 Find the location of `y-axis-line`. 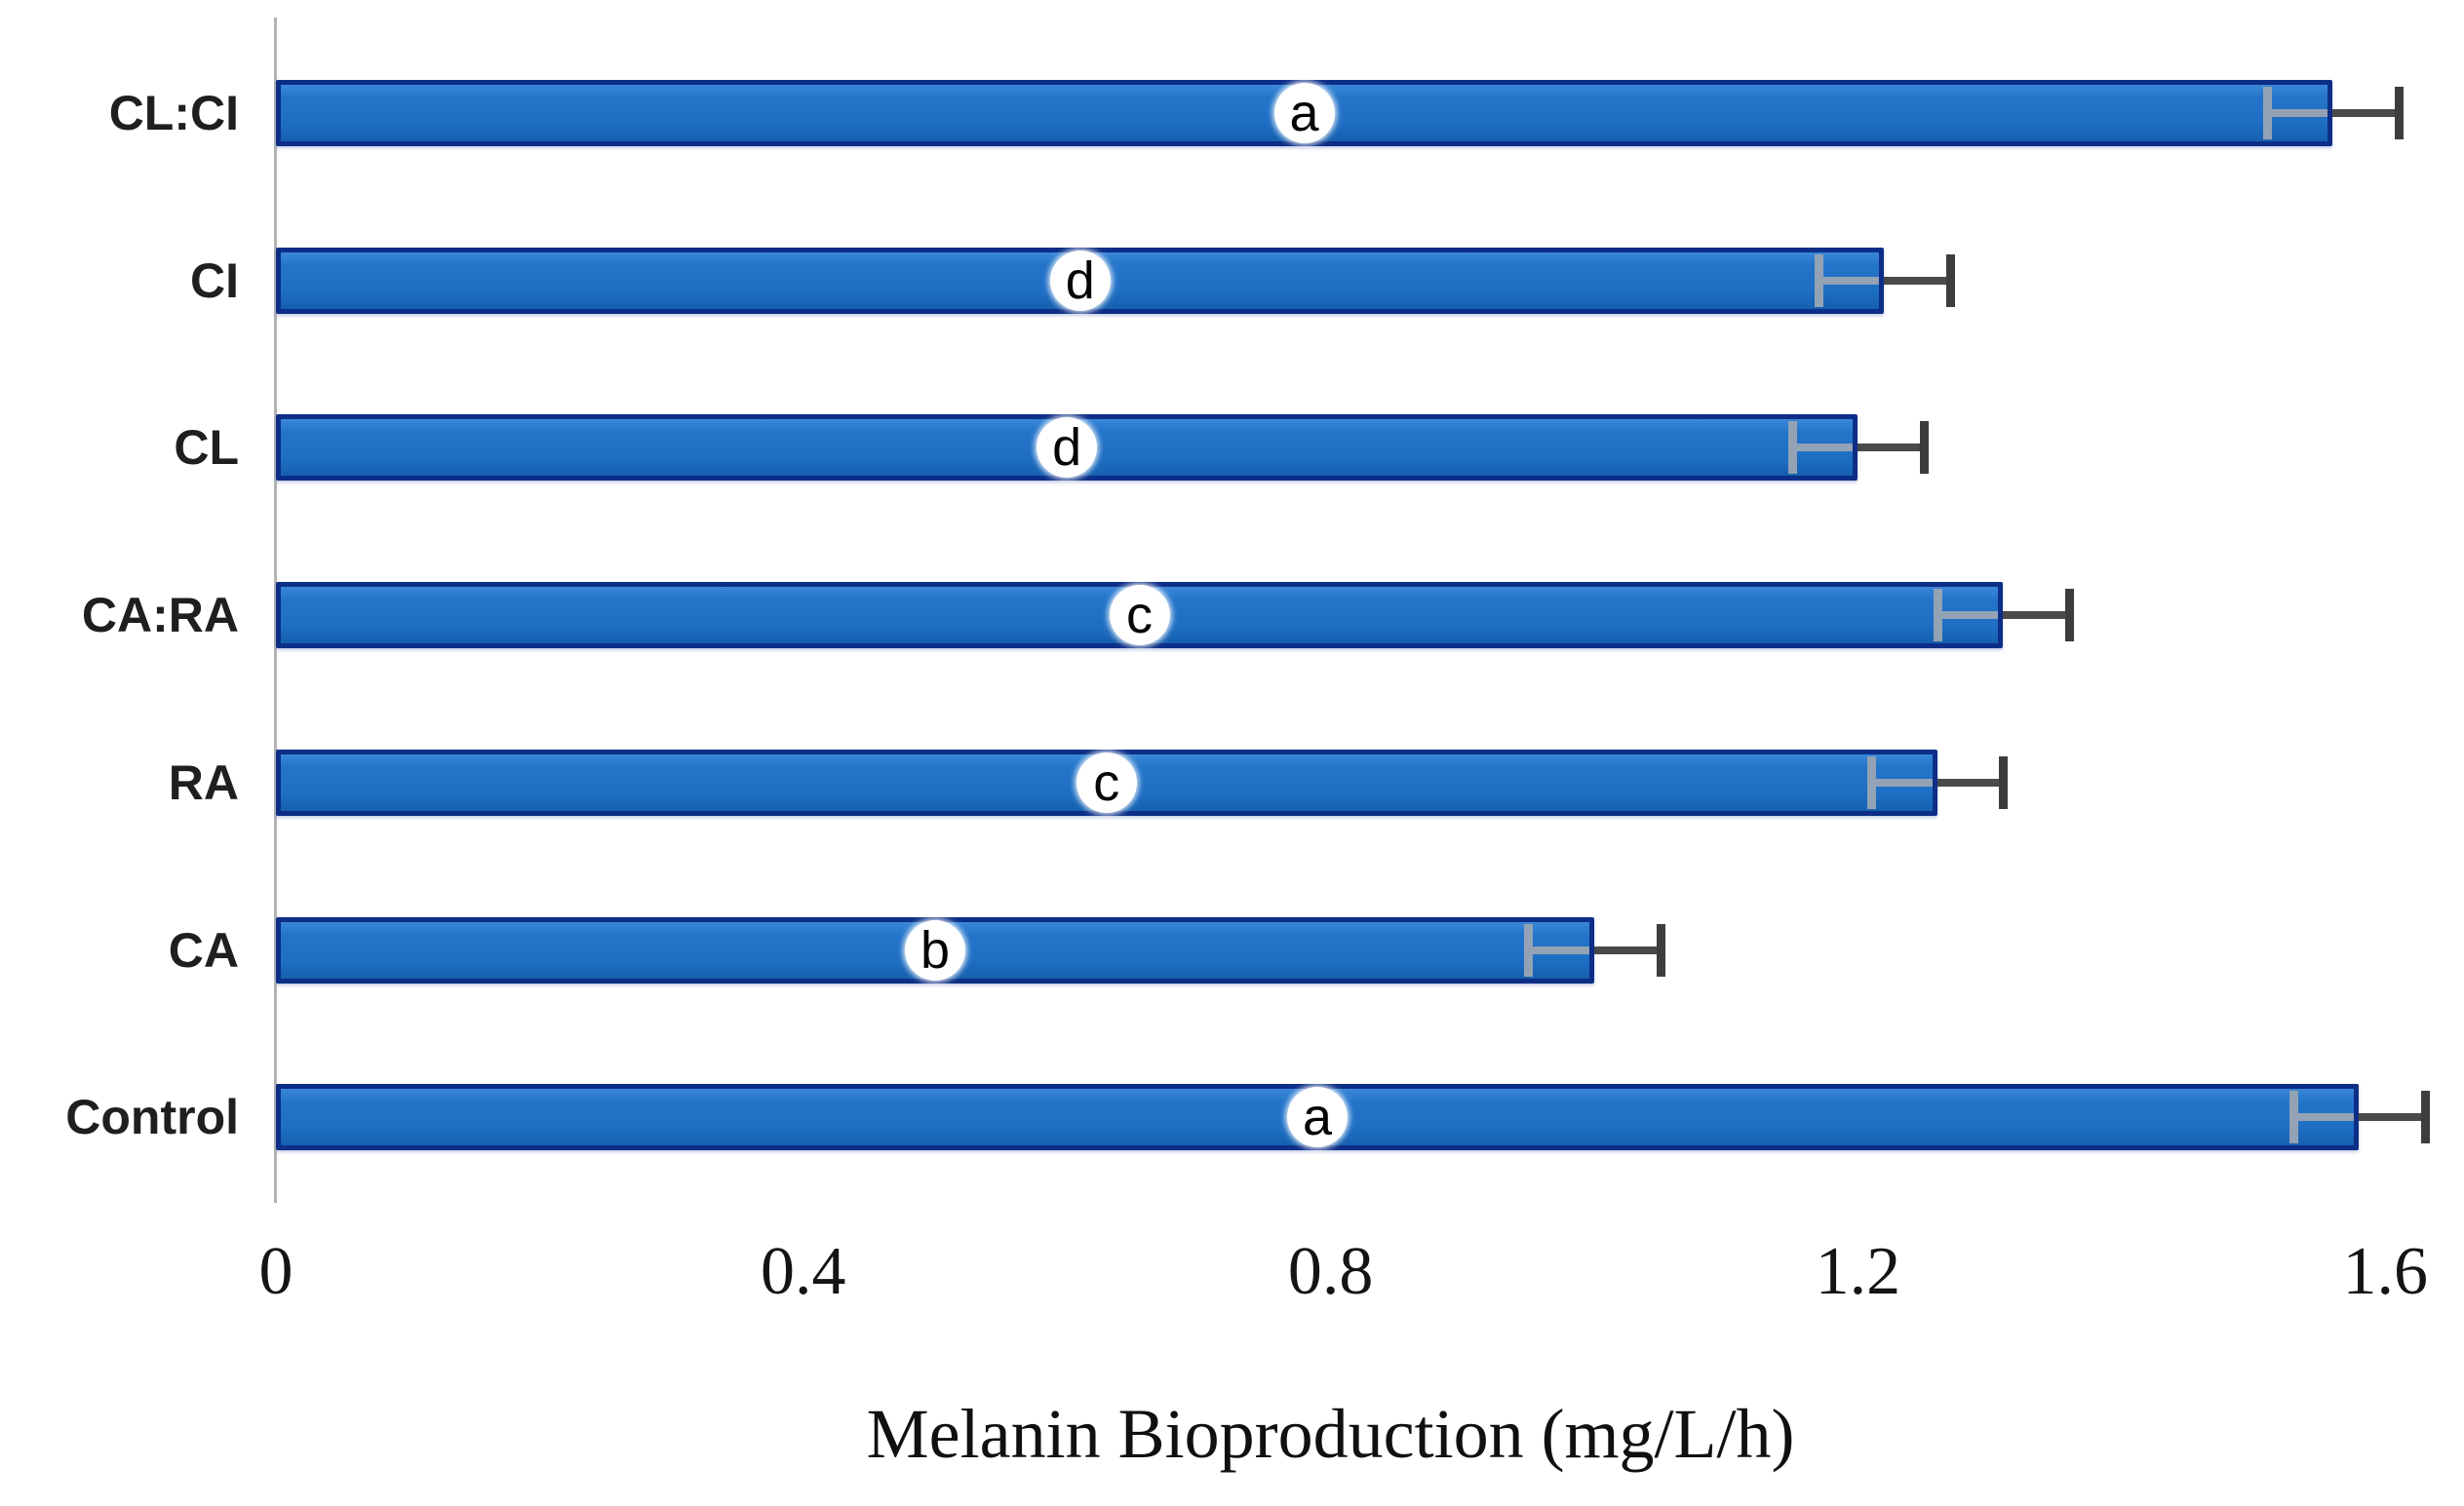

y-axis-line is located at coordinates (276, 610).